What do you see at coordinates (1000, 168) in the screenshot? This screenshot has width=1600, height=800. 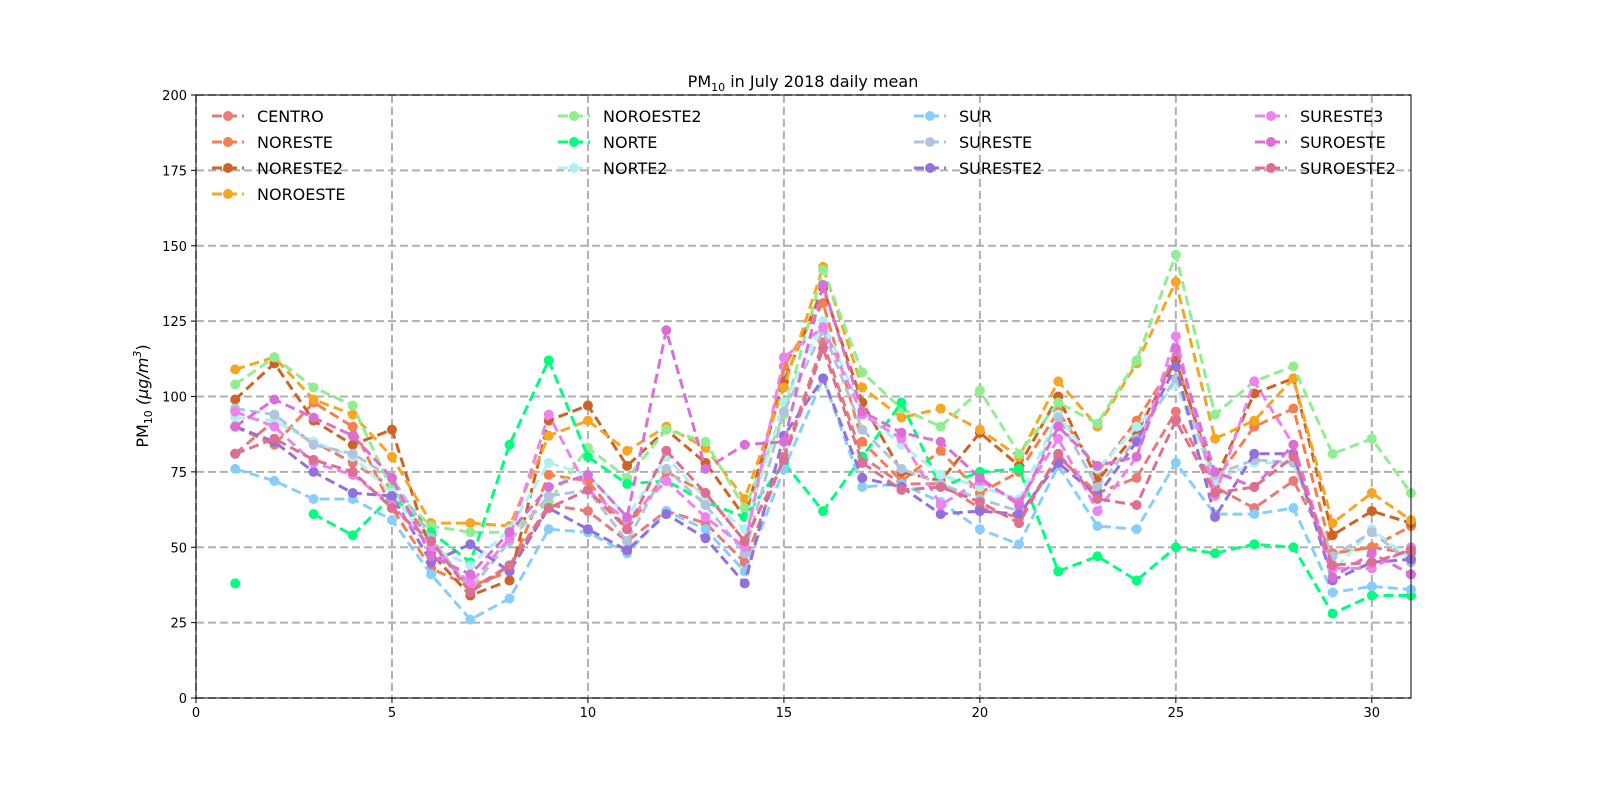 I see `legend-label: SURESTE2` at bounding box center [1000, 168].